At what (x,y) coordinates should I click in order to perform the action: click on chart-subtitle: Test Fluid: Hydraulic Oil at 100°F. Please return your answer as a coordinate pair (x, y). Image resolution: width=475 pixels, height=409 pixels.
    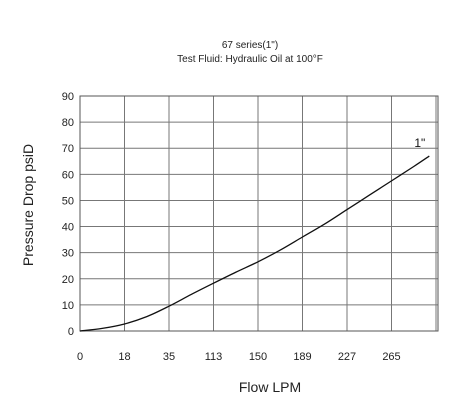
    Looking at the image, I should click on (250, 59).